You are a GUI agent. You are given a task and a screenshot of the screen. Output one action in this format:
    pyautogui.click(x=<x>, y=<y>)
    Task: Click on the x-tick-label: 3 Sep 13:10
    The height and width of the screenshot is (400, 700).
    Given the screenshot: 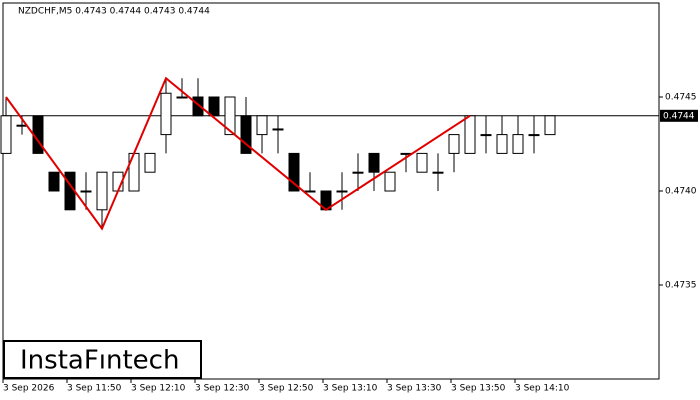 What is the action you would take?
    pyautogui.click(x=350, y=389)
    